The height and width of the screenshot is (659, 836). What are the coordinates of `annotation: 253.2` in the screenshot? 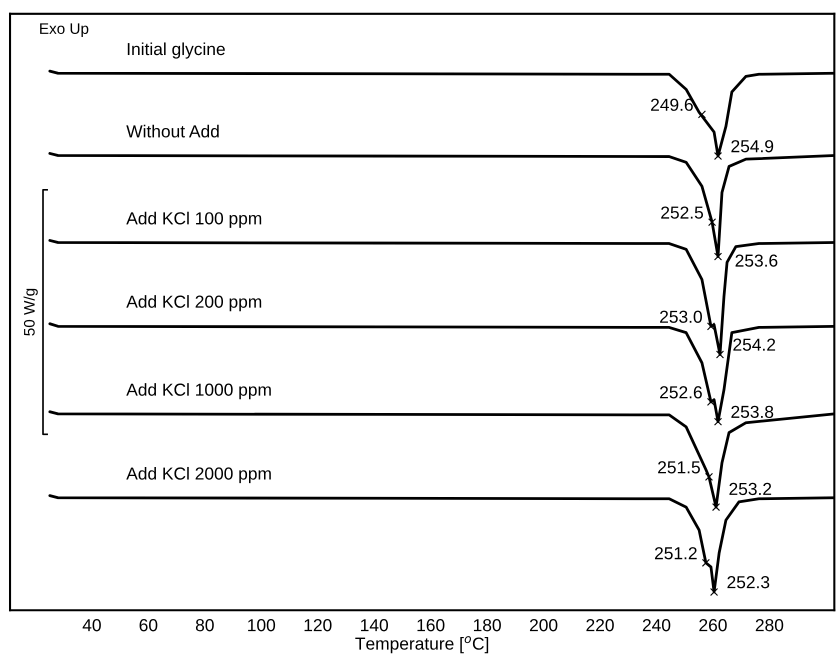 It's located at (750, 489).